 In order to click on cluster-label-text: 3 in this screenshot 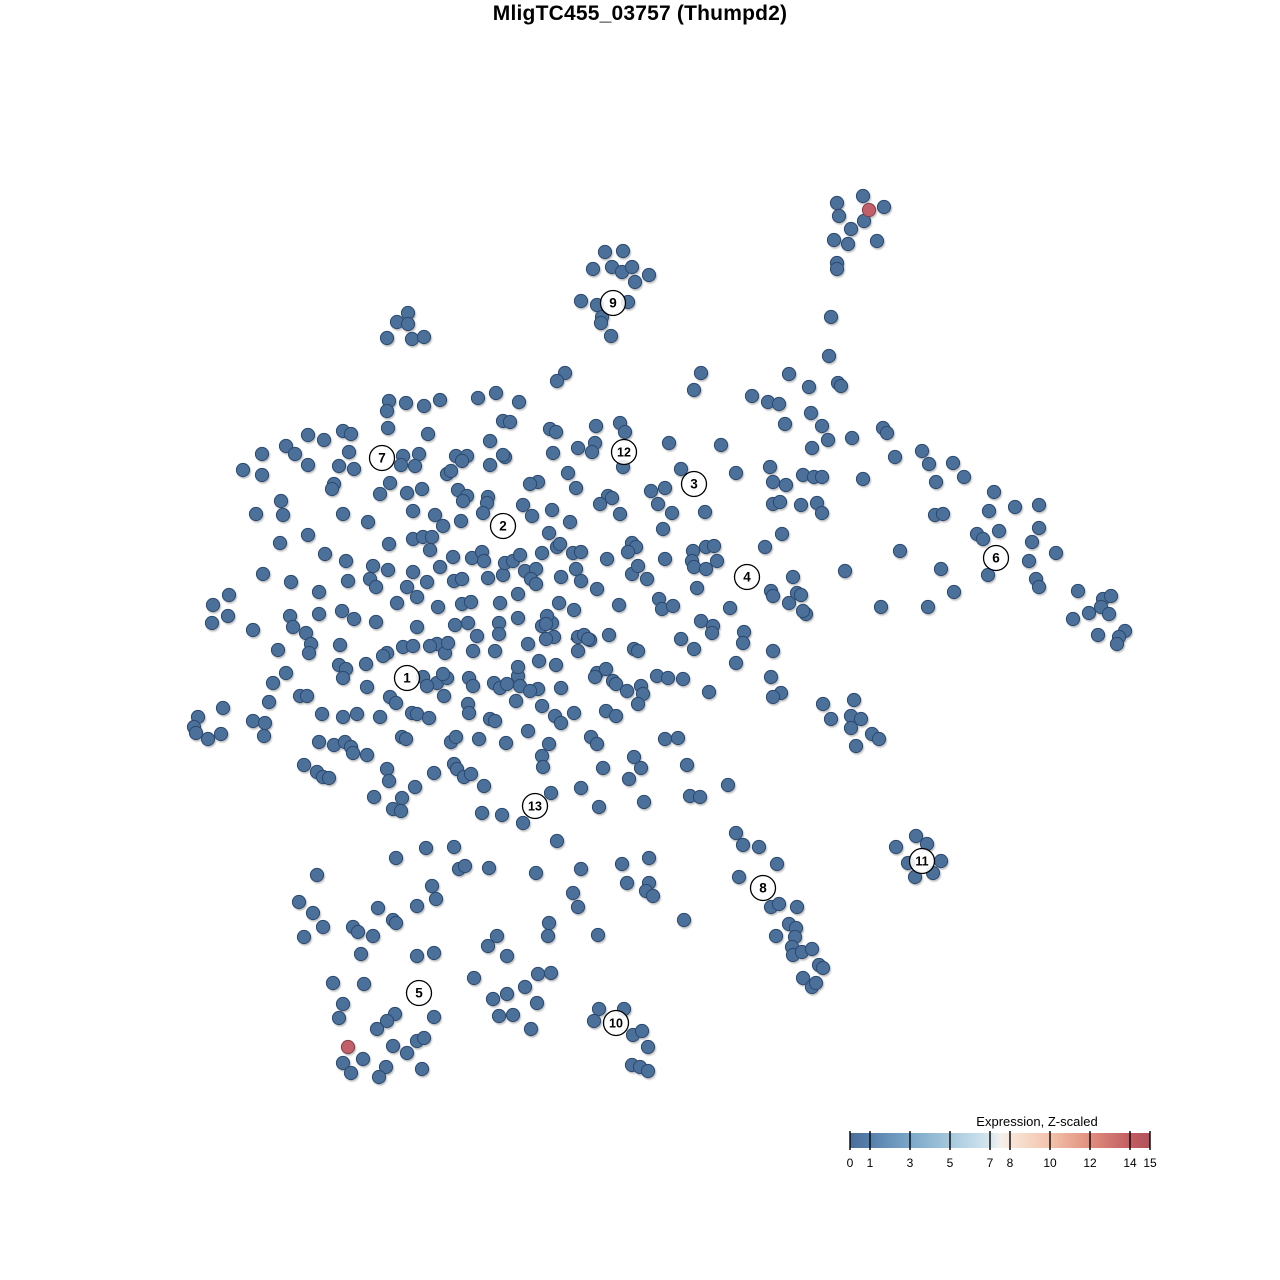, I will do `click(694, 484)`.